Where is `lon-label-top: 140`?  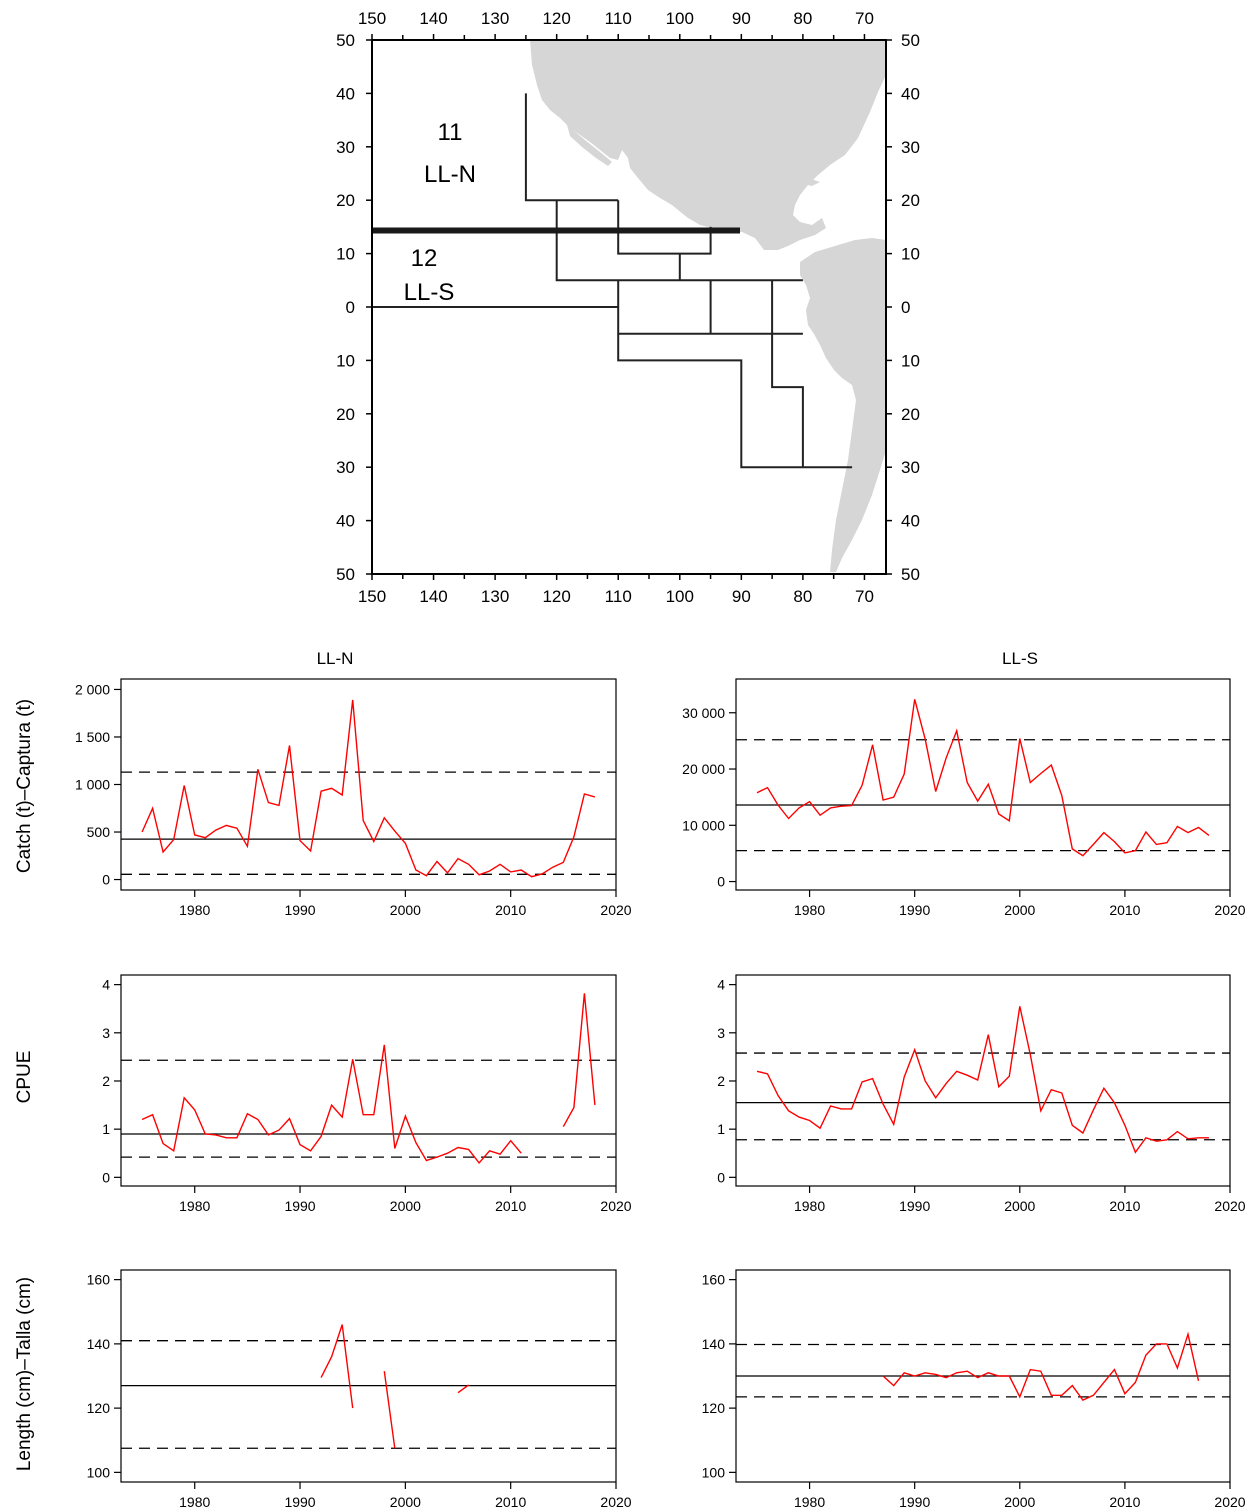 lon-label-top: 140 is located at coordinates (433, 18).